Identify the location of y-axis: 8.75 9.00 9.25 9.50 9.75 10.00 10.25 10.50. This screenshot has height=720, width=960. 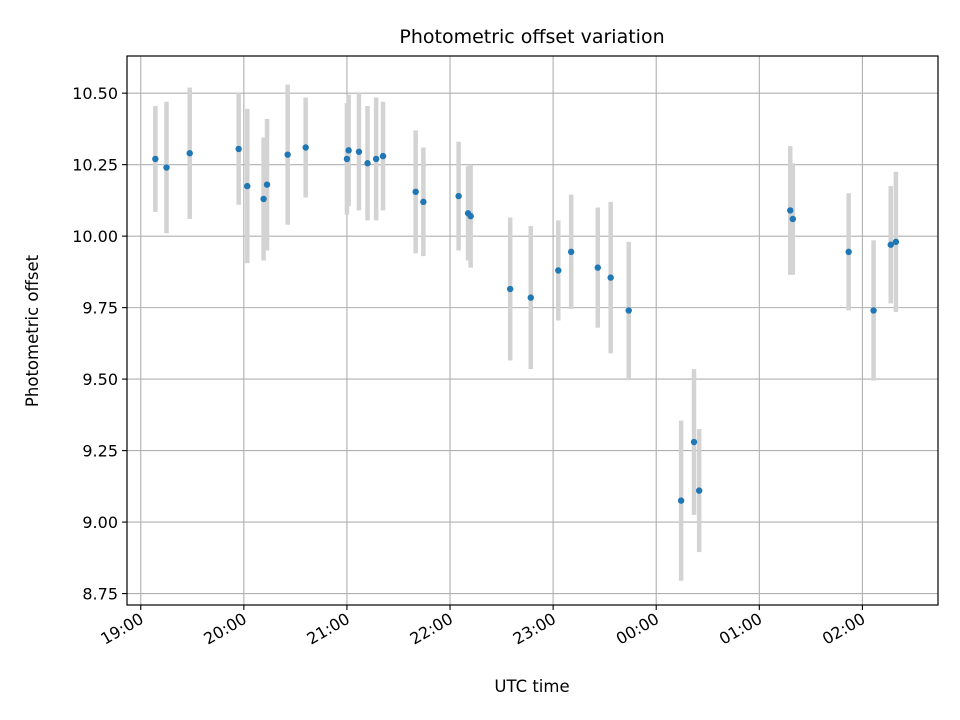
(99, 344).